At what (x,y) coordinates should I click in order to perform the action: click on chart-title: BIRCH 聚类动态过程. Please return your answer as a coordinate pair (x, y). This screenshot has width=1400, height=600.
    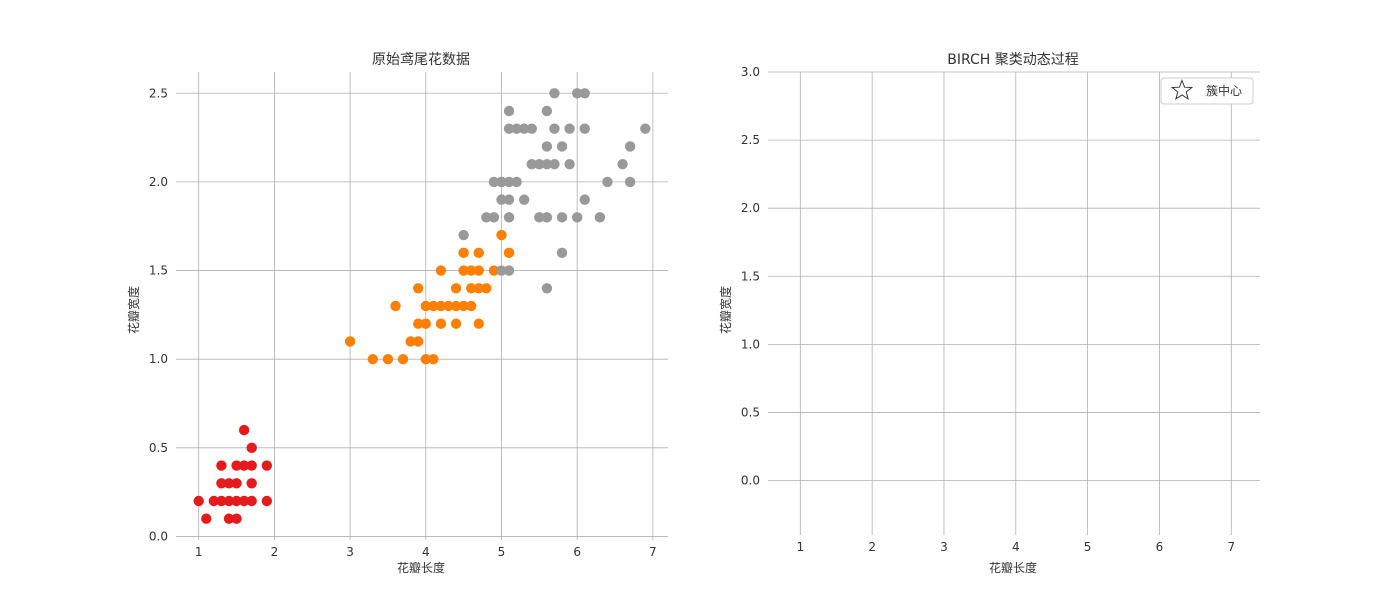
    Looking at the image, I should click on (1013, 60).